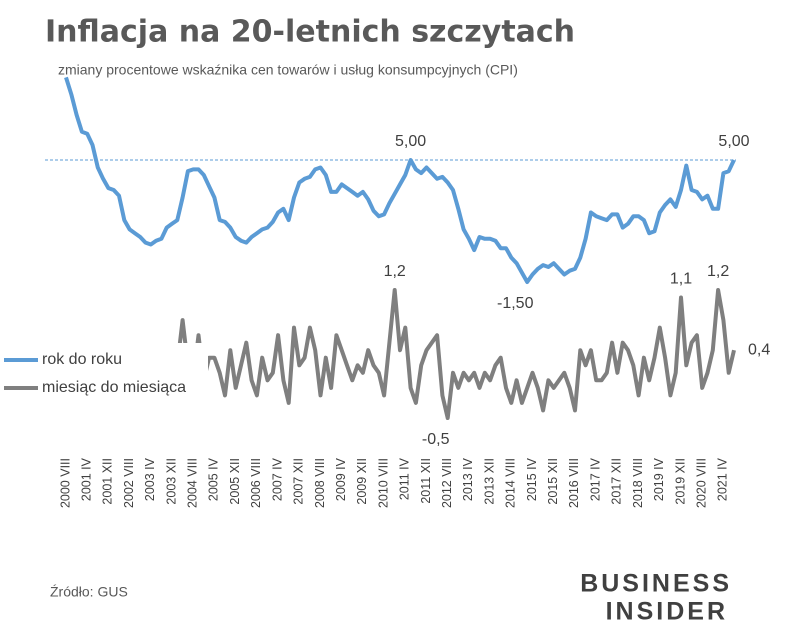  Describe the element at coordinates (129, 483) in the screenshot. I see `x-tick-label: 2002 VIII` at that location.